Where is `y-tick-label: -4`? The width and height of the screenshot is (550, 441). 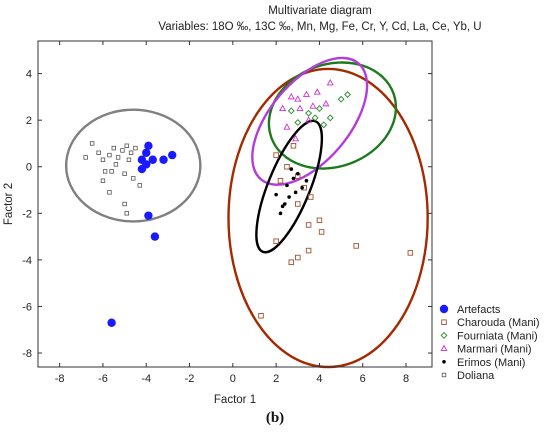 y-tick-label: -4 is located at coordinates (27, 261).